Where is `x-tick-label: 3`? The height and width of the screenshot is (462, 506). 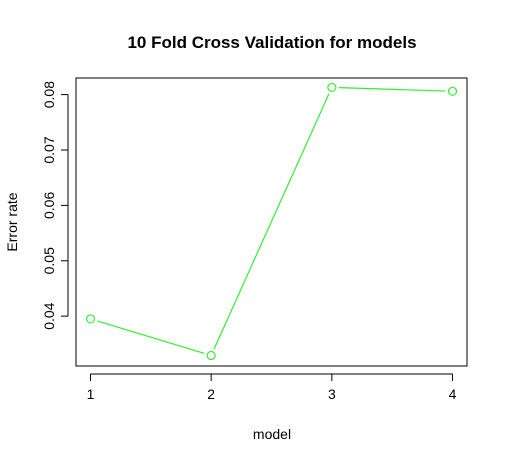
x-tick-label: 3 is located at coordinates (332, 394).